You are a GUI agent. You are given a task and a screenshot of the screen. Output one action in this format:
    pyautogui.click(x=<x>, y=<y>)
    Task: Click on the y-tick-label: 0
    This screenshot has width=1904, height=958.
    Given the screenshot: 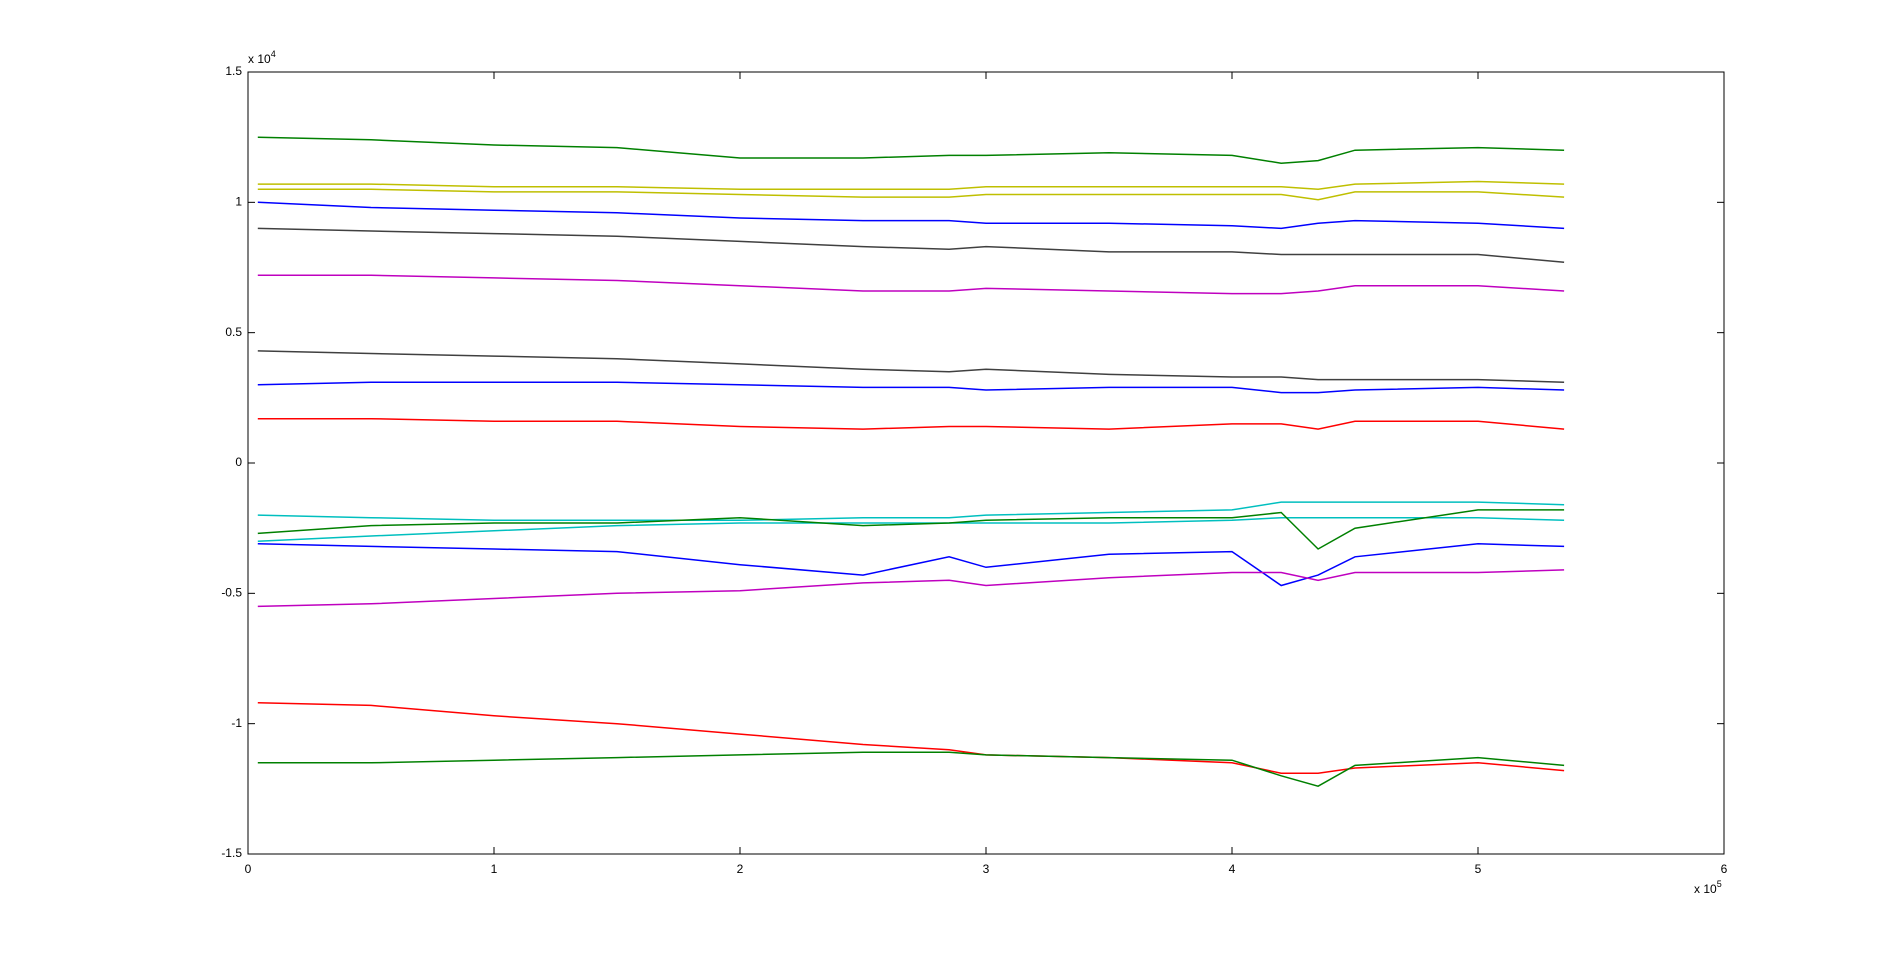 What is the action you would take?
    pyautogui.click(x=238, y=462)
    